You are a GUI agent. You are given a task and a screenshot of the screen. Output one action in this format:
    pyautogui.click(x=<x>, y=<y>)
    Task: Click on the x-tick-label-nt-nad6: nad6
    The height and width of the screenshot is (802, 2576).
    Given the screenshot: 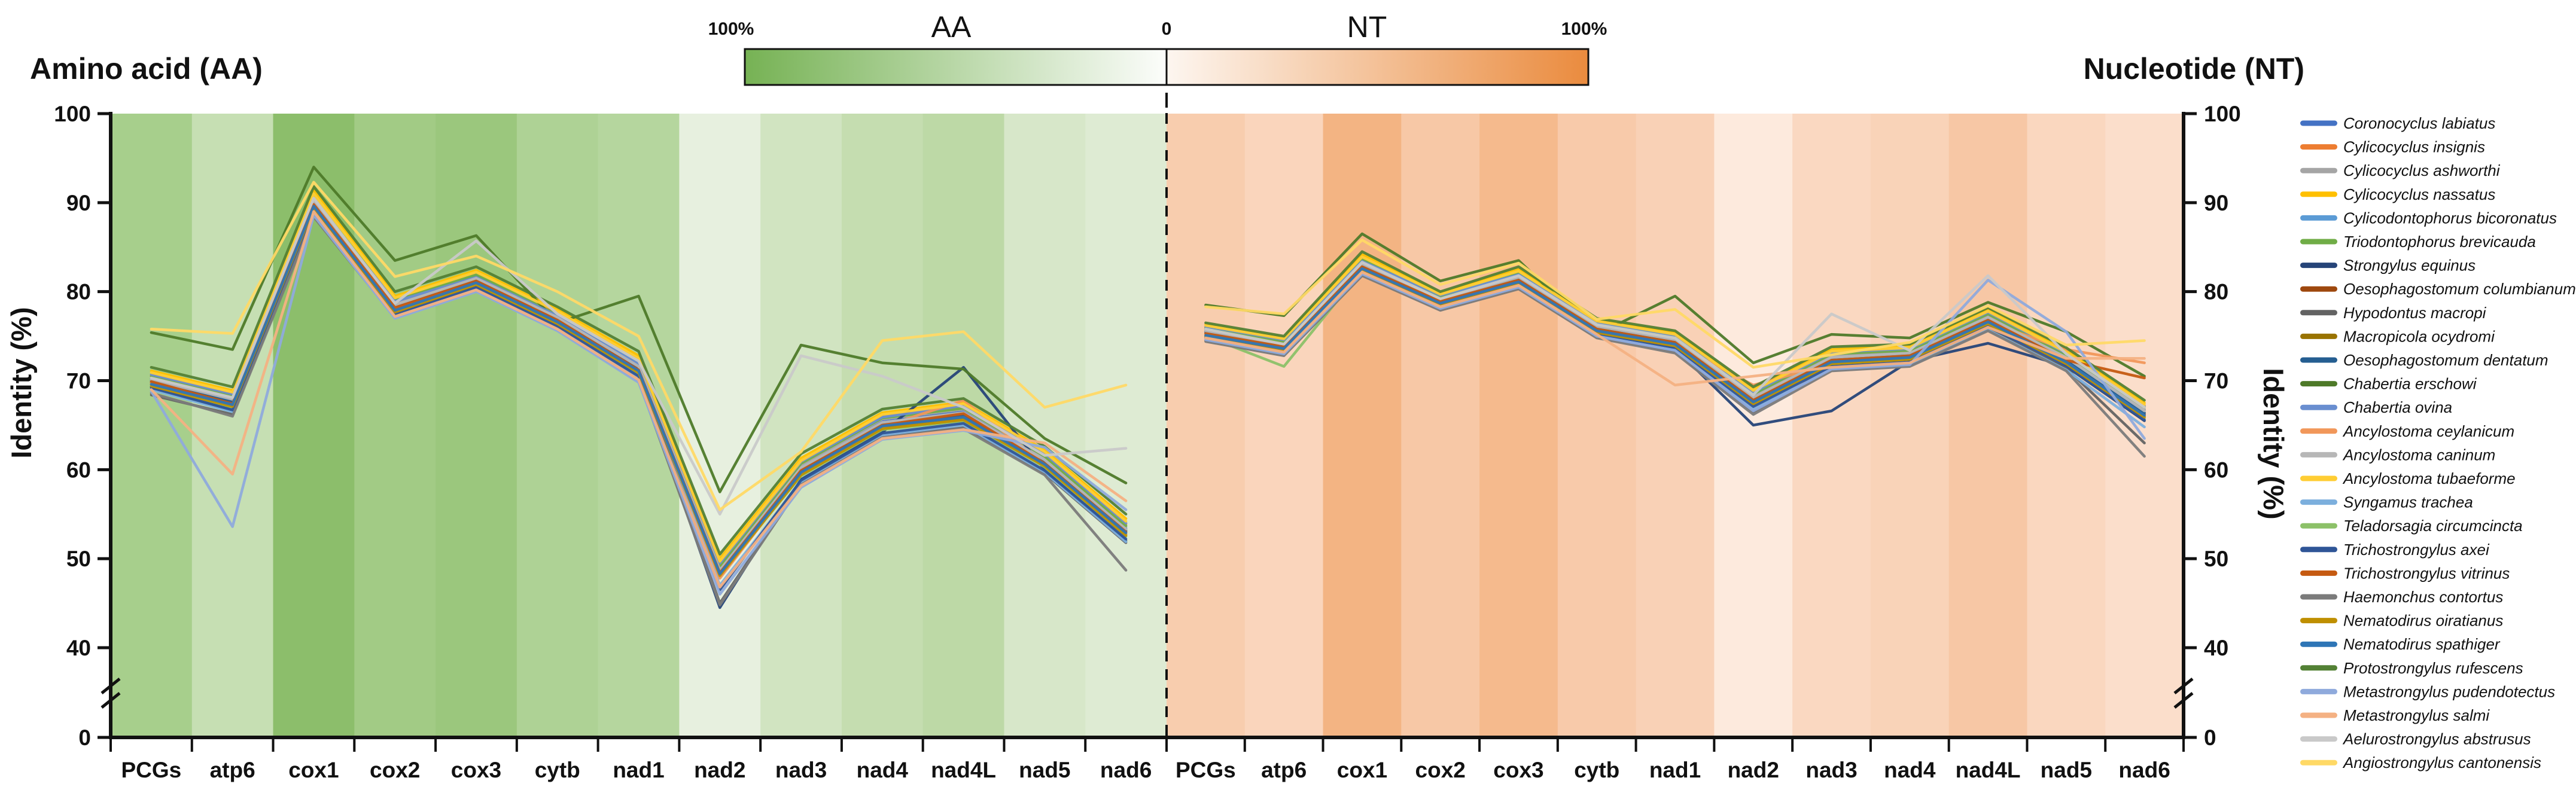 What is the action you would take?
    pyautogui.click(x=2144, y=770)
    